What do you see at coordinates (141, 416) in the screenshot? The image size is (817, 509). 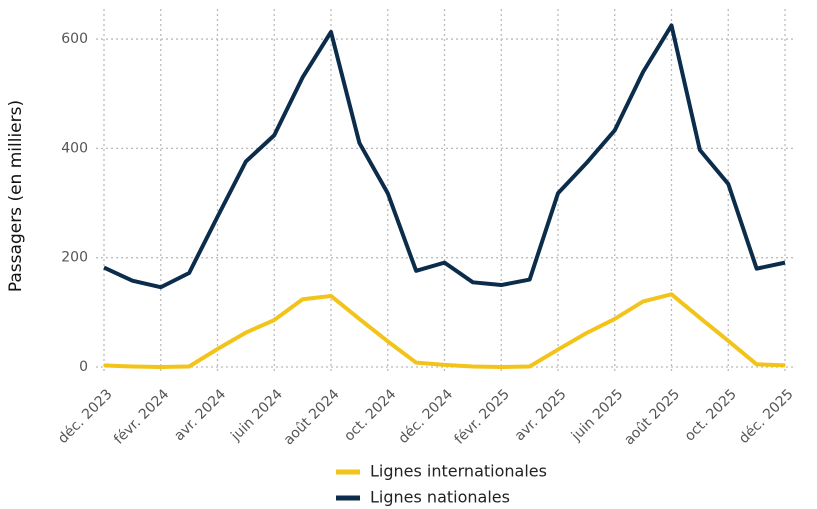 I see `x-tick-label: févr. 2024` at bounding box center [141, 416].